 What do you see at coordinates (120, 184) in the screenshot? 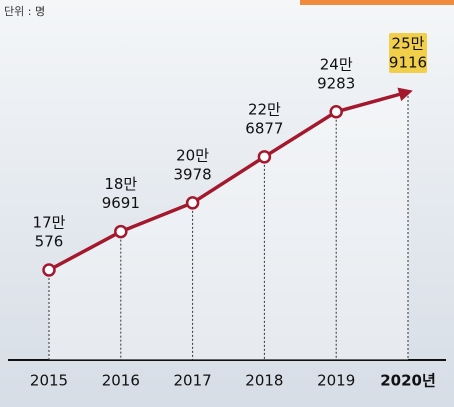
I see `value-label: 18만` at bounding box center [120, 184].